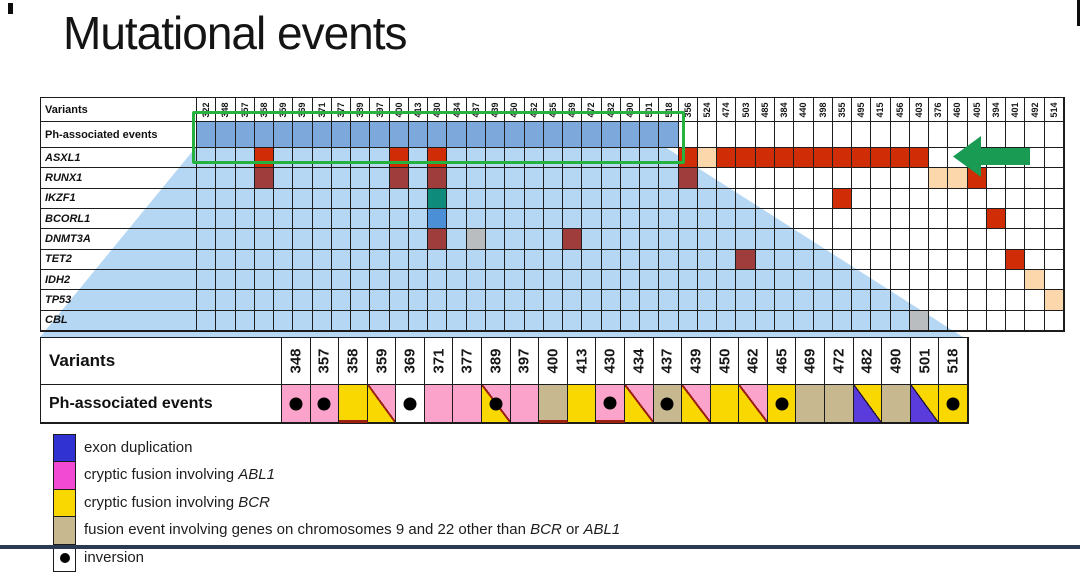 The image size is (1080, 572). What do you see at coordinates (991, 156) in the screenshot?
I see `green-arrow-icon` at bounding box center [991, 156].